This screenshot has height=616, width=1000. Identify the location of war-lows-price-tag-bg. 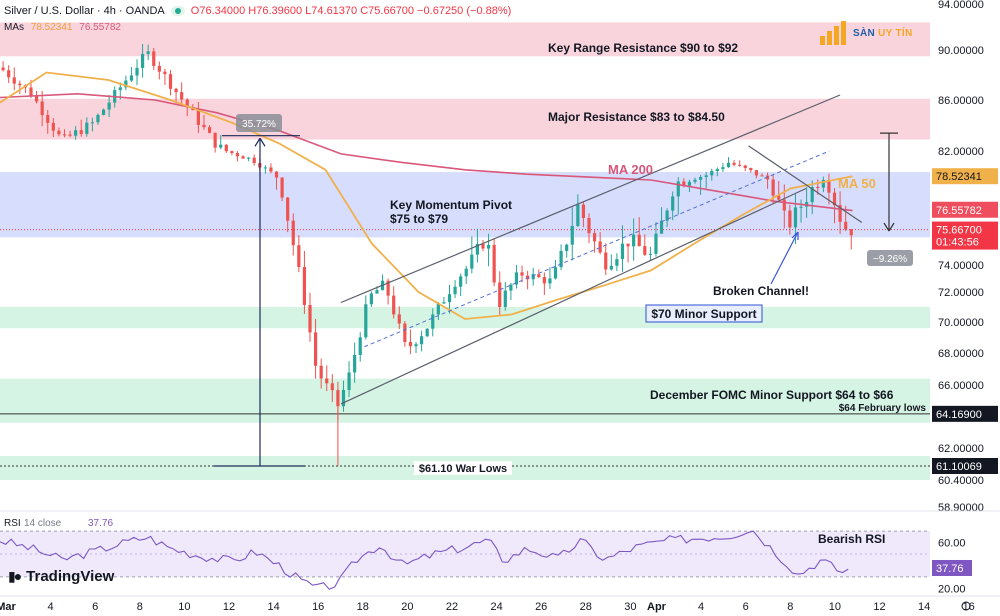
(965, 466).